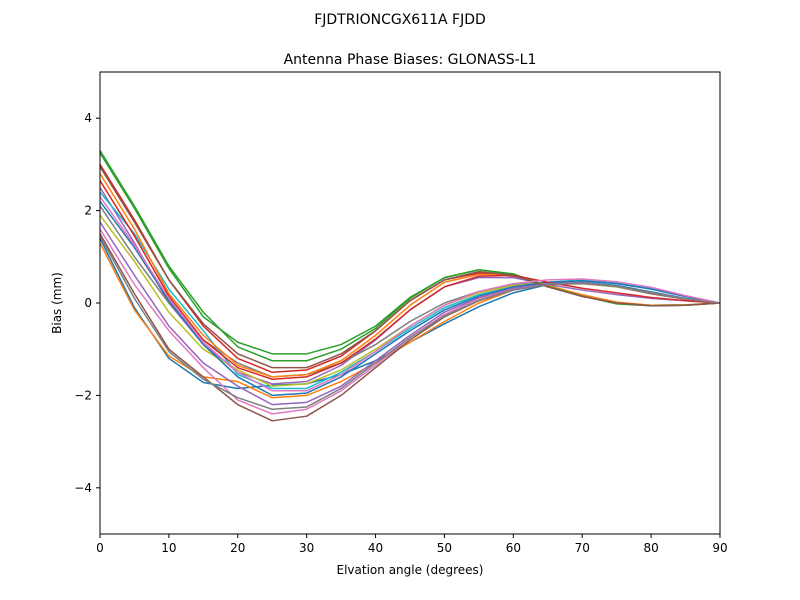  What do you see at coordinates (412, 544) in the screenshot?
I see `x-axis-ticks: 0 10 20 30 40 50 60 70 80 90` at bounding box center [412, 544].